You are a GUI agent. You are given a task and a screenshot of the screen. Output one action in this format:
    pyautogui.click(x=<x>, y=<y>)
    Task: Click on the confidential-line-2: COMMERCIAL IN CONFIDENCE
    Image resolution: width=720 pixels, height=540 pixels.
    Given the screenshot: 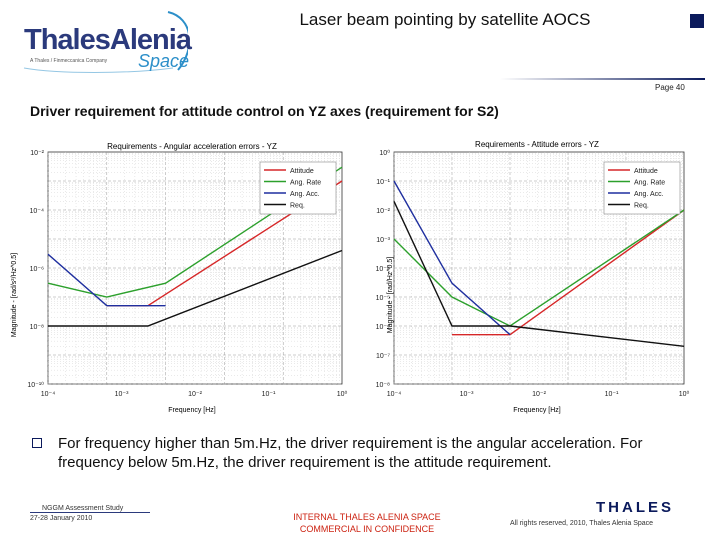 What is the action you would take?
    pyautogui.click(x=367, y=529)
    